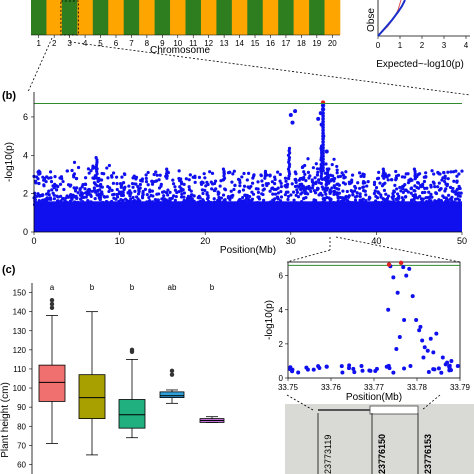 The height and width of the screenshot is (474, 474). What do you see at coordinates (120, 241) in the screenshot?
I see `manhattan-x-tick-label: 10` at bounding box center [120, 241].